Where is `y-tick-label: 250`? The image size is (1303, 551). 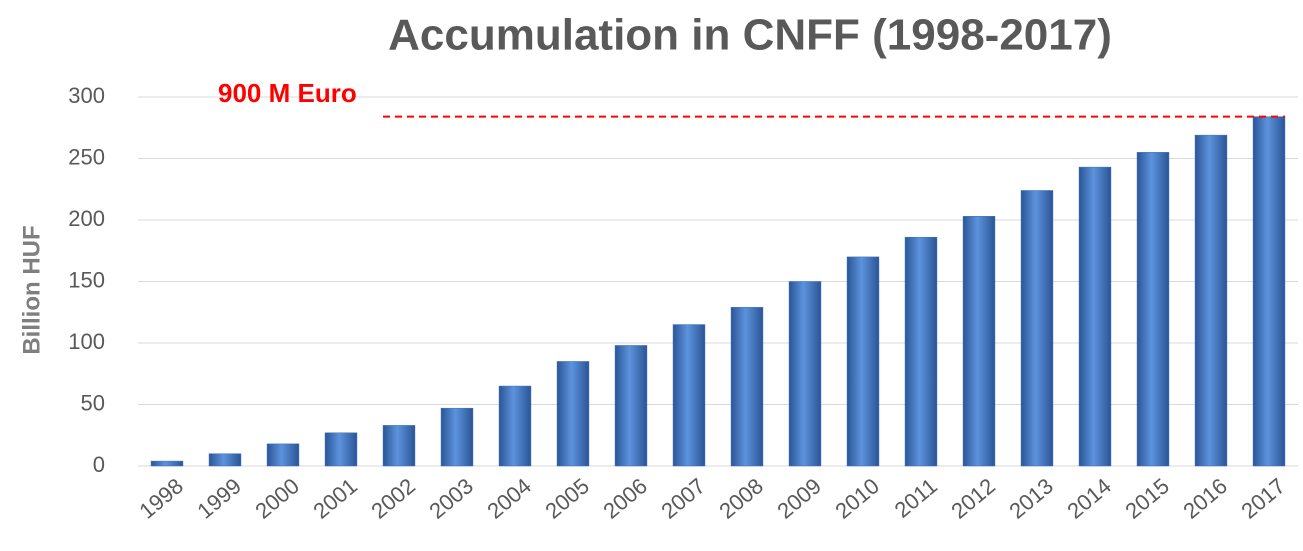 y-tick-label: 250 is located at coordinates (86, 156).